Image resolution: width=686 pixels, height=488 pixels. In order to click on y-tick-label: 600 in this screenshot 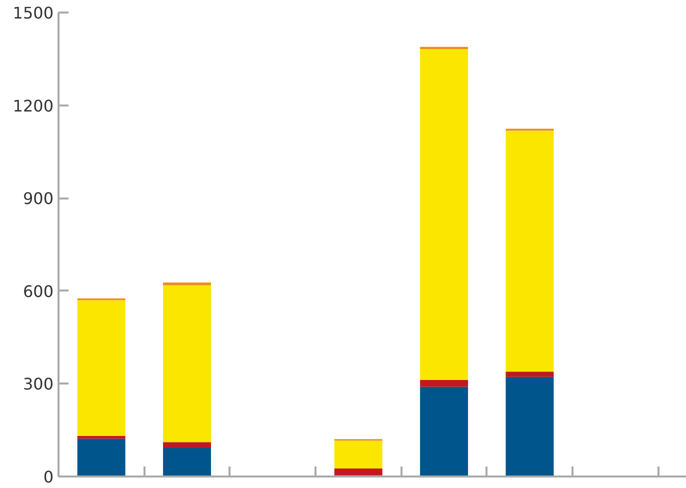, I will do `click(38, 291)`.